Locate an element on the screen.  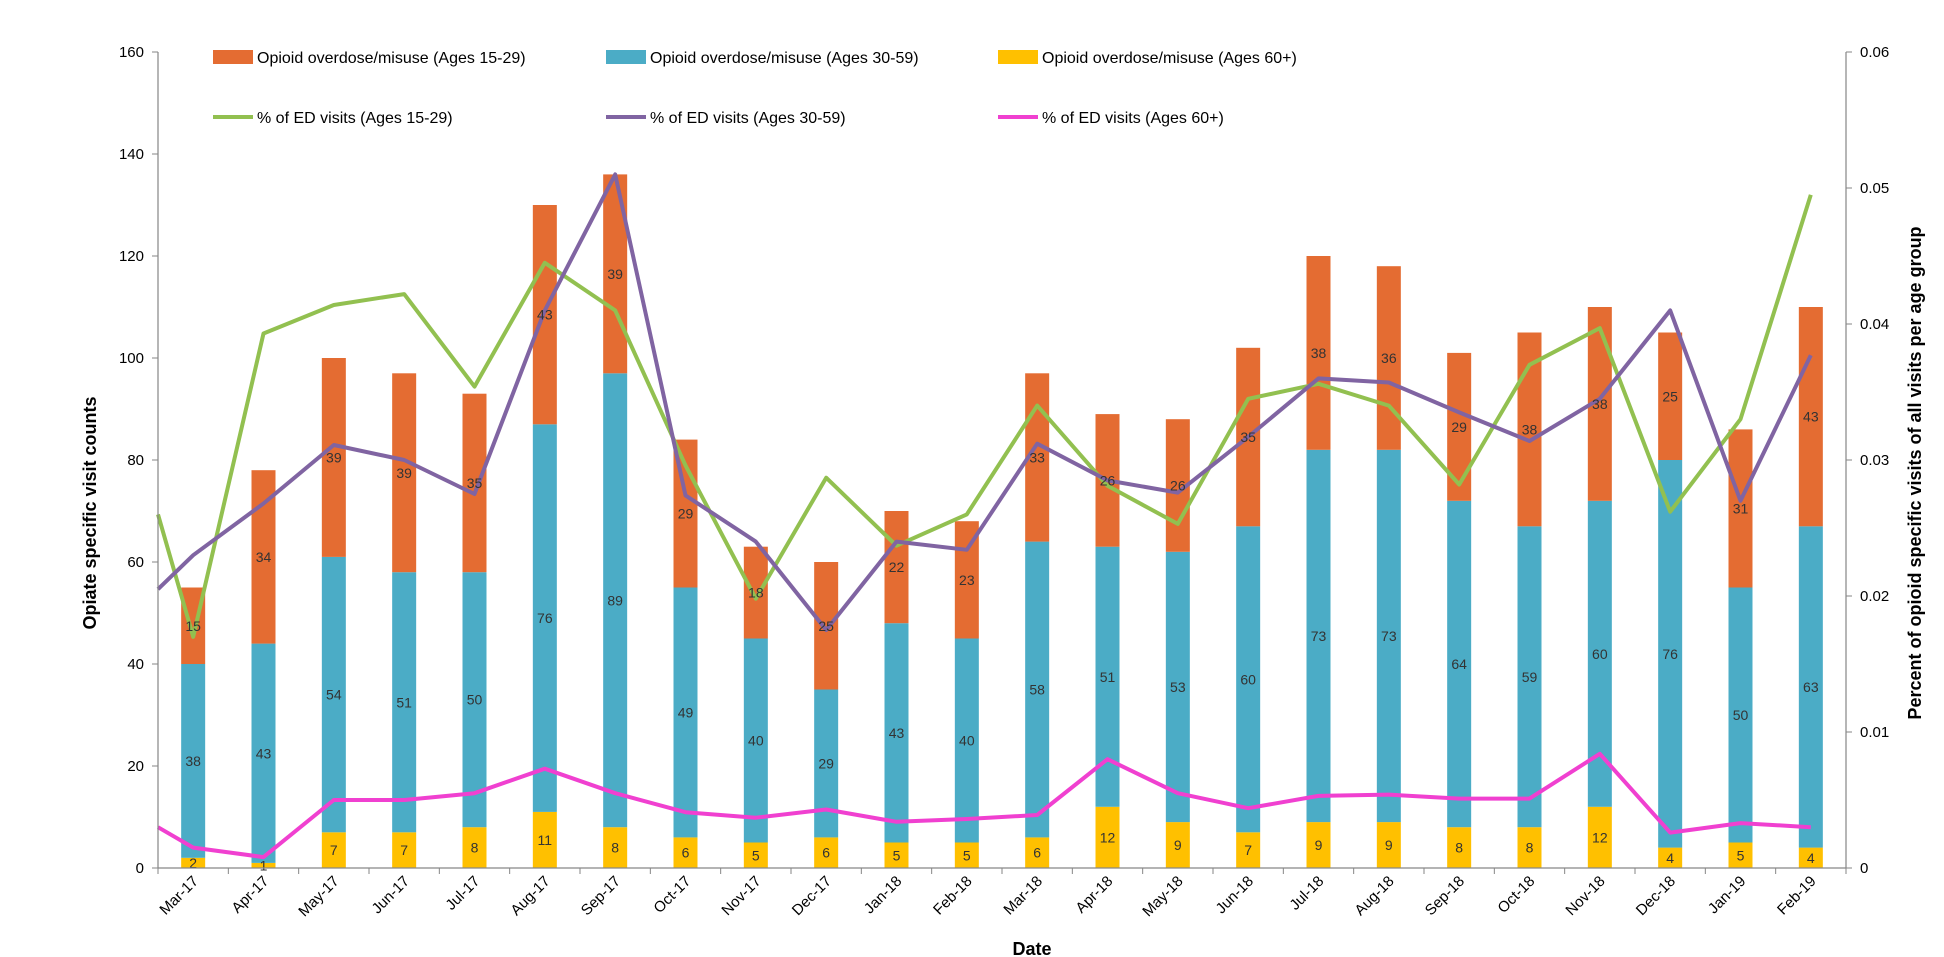
bar-value-label: 64 is located at coordinates (1459, 664).